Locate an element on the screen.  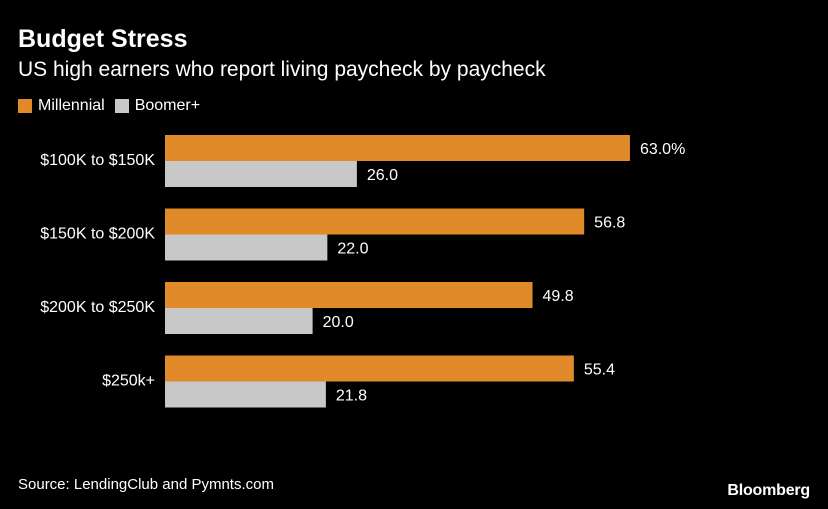
data-label-millennial-100k-to-150k: 63.0% is located at coordinates (662, 149).